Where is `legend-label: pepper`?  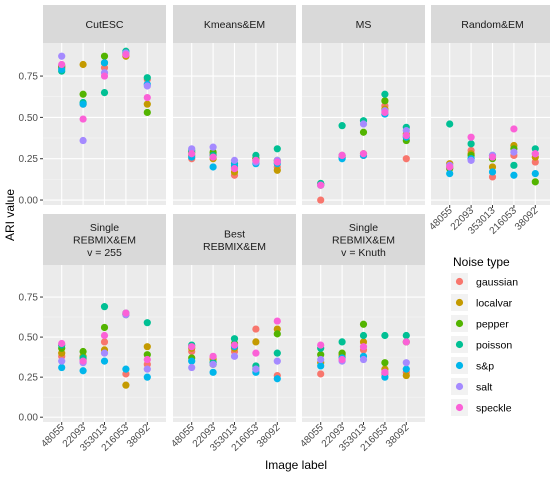
legend-label: pepper is located at coordinates (492, 325).